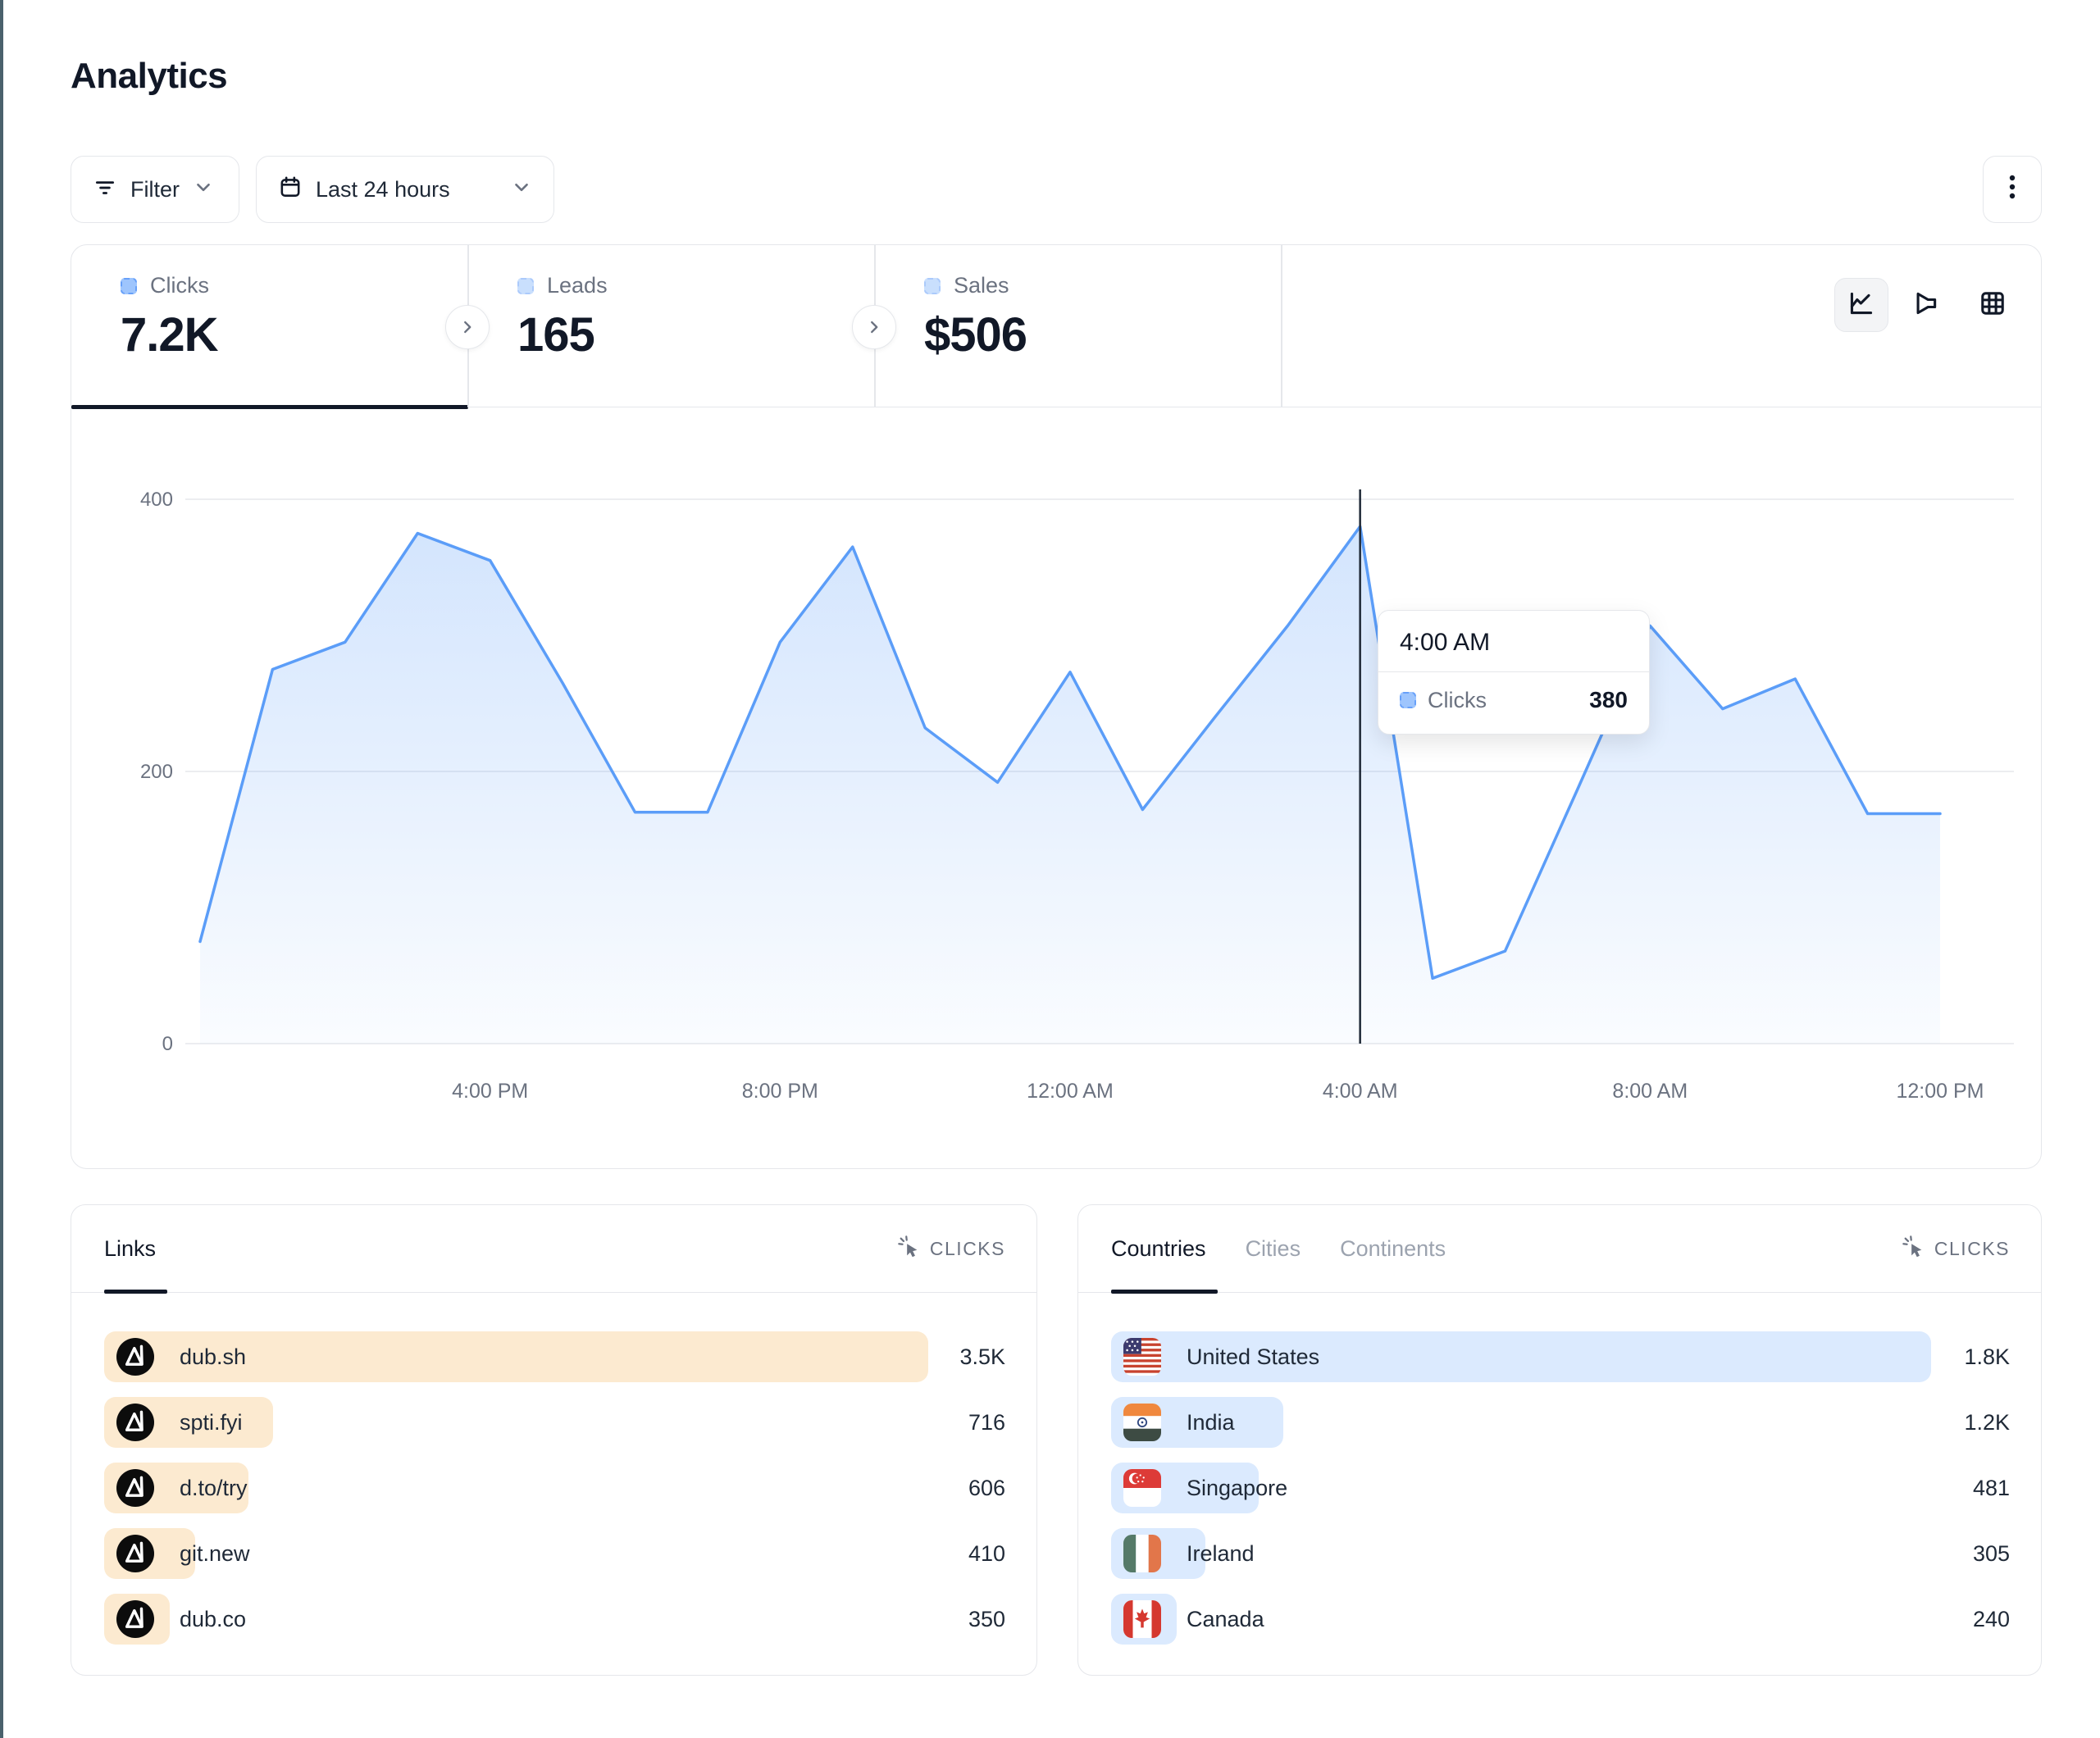 Image resolution: width=2100 pixels, height=1738 pixels. I want to click on table-view-icon, so click(1992, 305).